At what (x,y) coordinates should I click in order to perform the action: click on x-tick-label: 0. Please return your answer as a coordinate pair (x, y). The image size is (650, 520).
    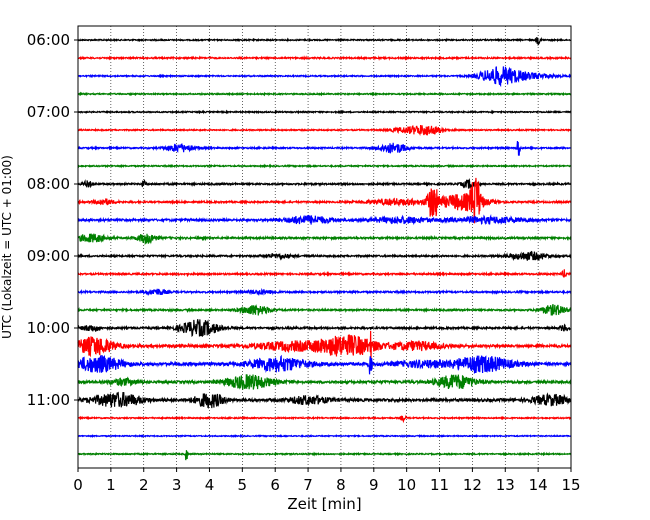
    Looking at the image, I should click on (78, 485).